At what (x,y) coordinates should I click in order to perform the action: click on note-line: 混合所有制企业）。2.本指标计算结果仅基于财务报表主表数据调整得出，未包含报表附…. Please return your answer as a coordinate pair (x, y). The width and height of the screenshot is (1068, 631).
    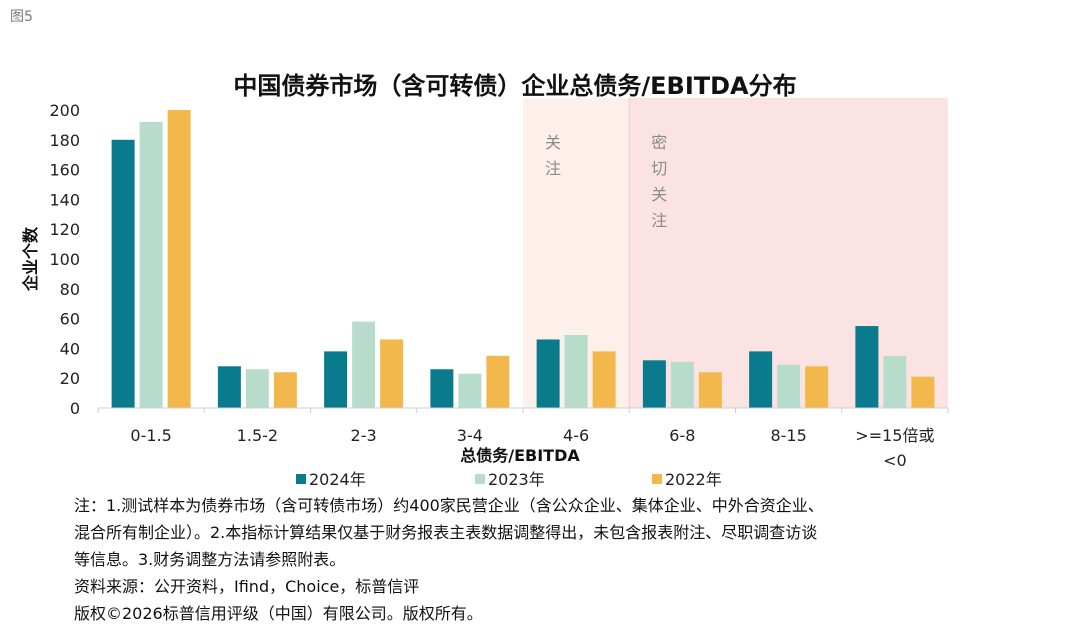
    Looking at the image, I should click on (446, 532).